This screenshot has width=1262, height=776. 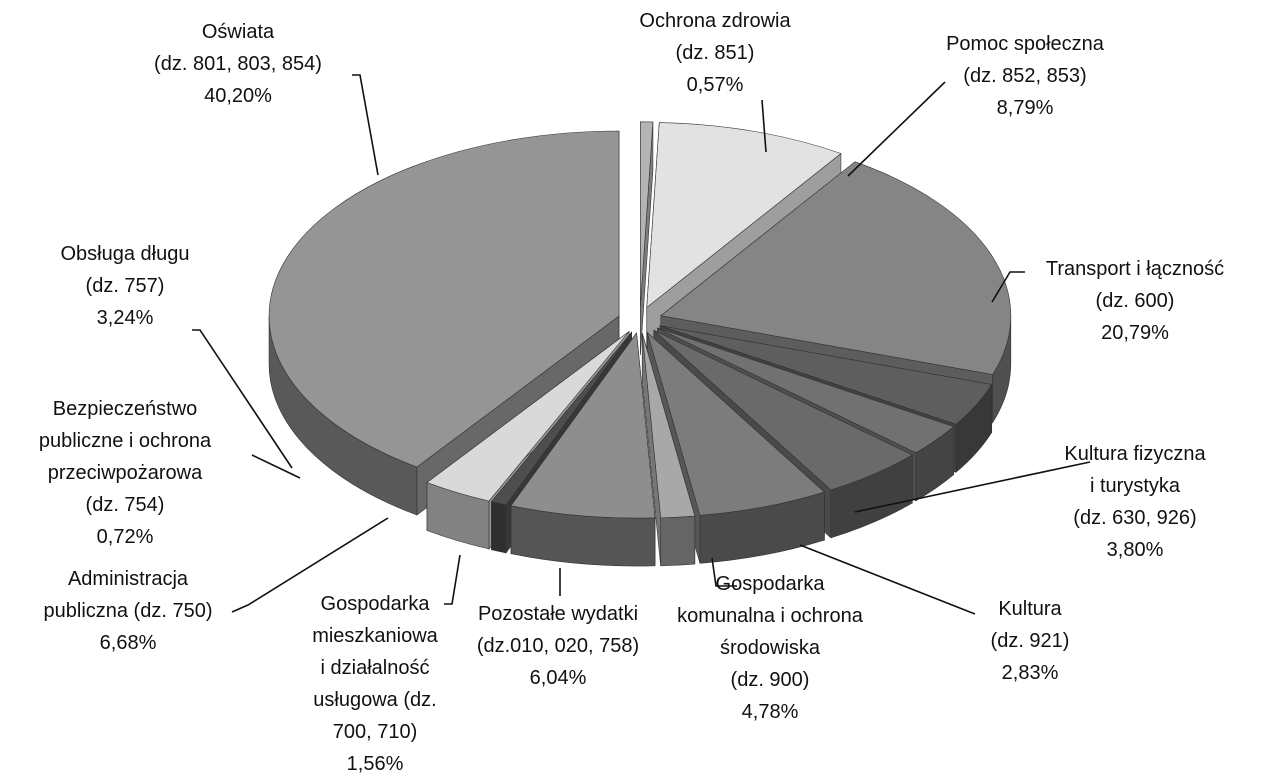 I want to click on slice-label-line: publiczna (dz. 750), so click(x=128, y=611).